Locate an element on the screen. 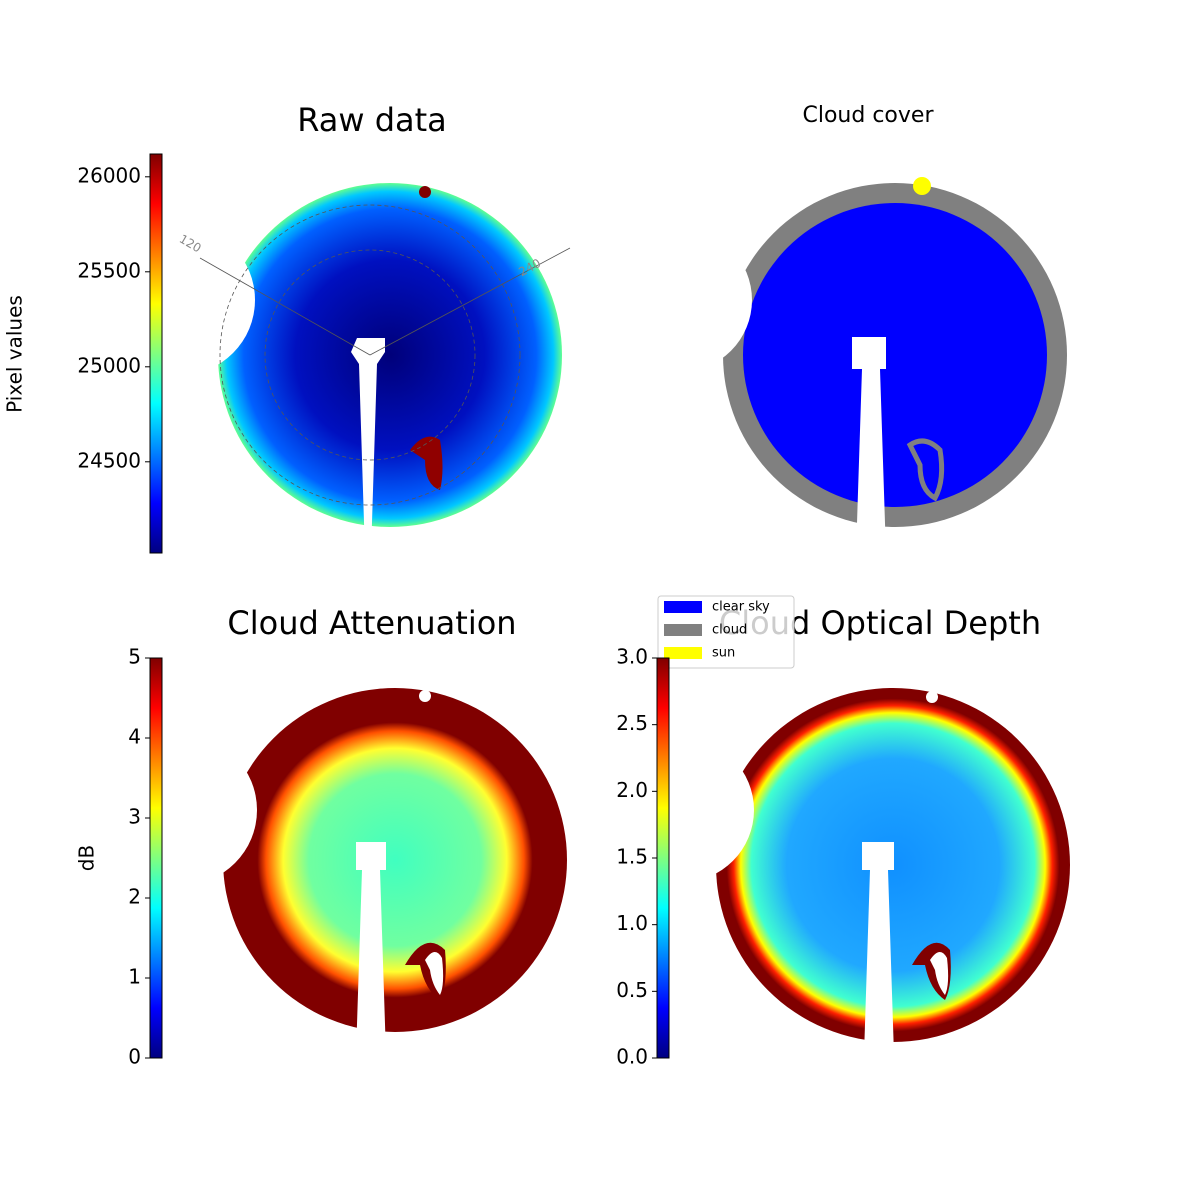  colorbar-tick-label: 1.0 is located at coordinates (632, 923).